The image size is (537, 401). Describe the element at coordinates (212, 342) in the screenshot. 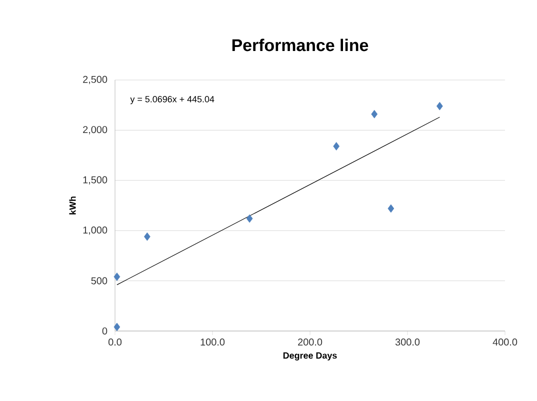

I see `x-tick-label: 100.0` at that location.